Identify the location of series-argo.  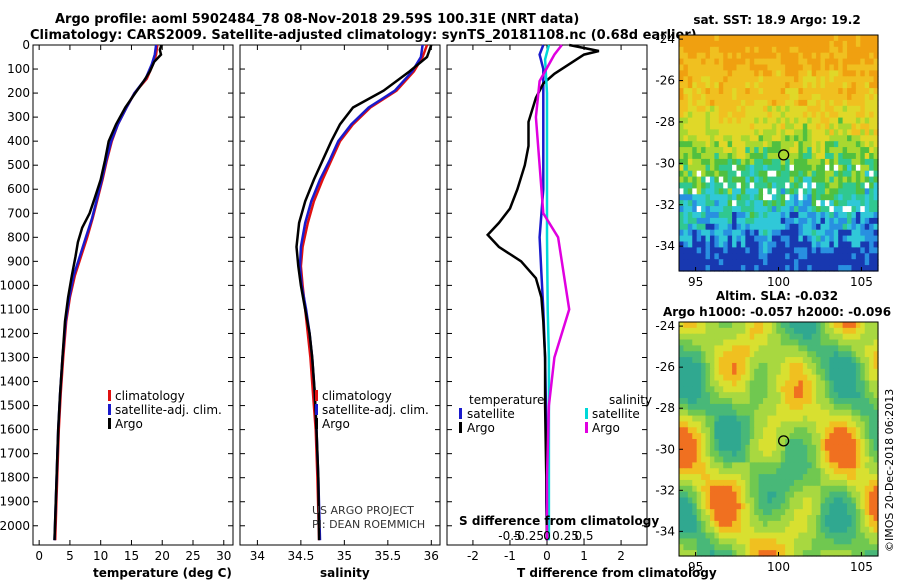
(108, 292).